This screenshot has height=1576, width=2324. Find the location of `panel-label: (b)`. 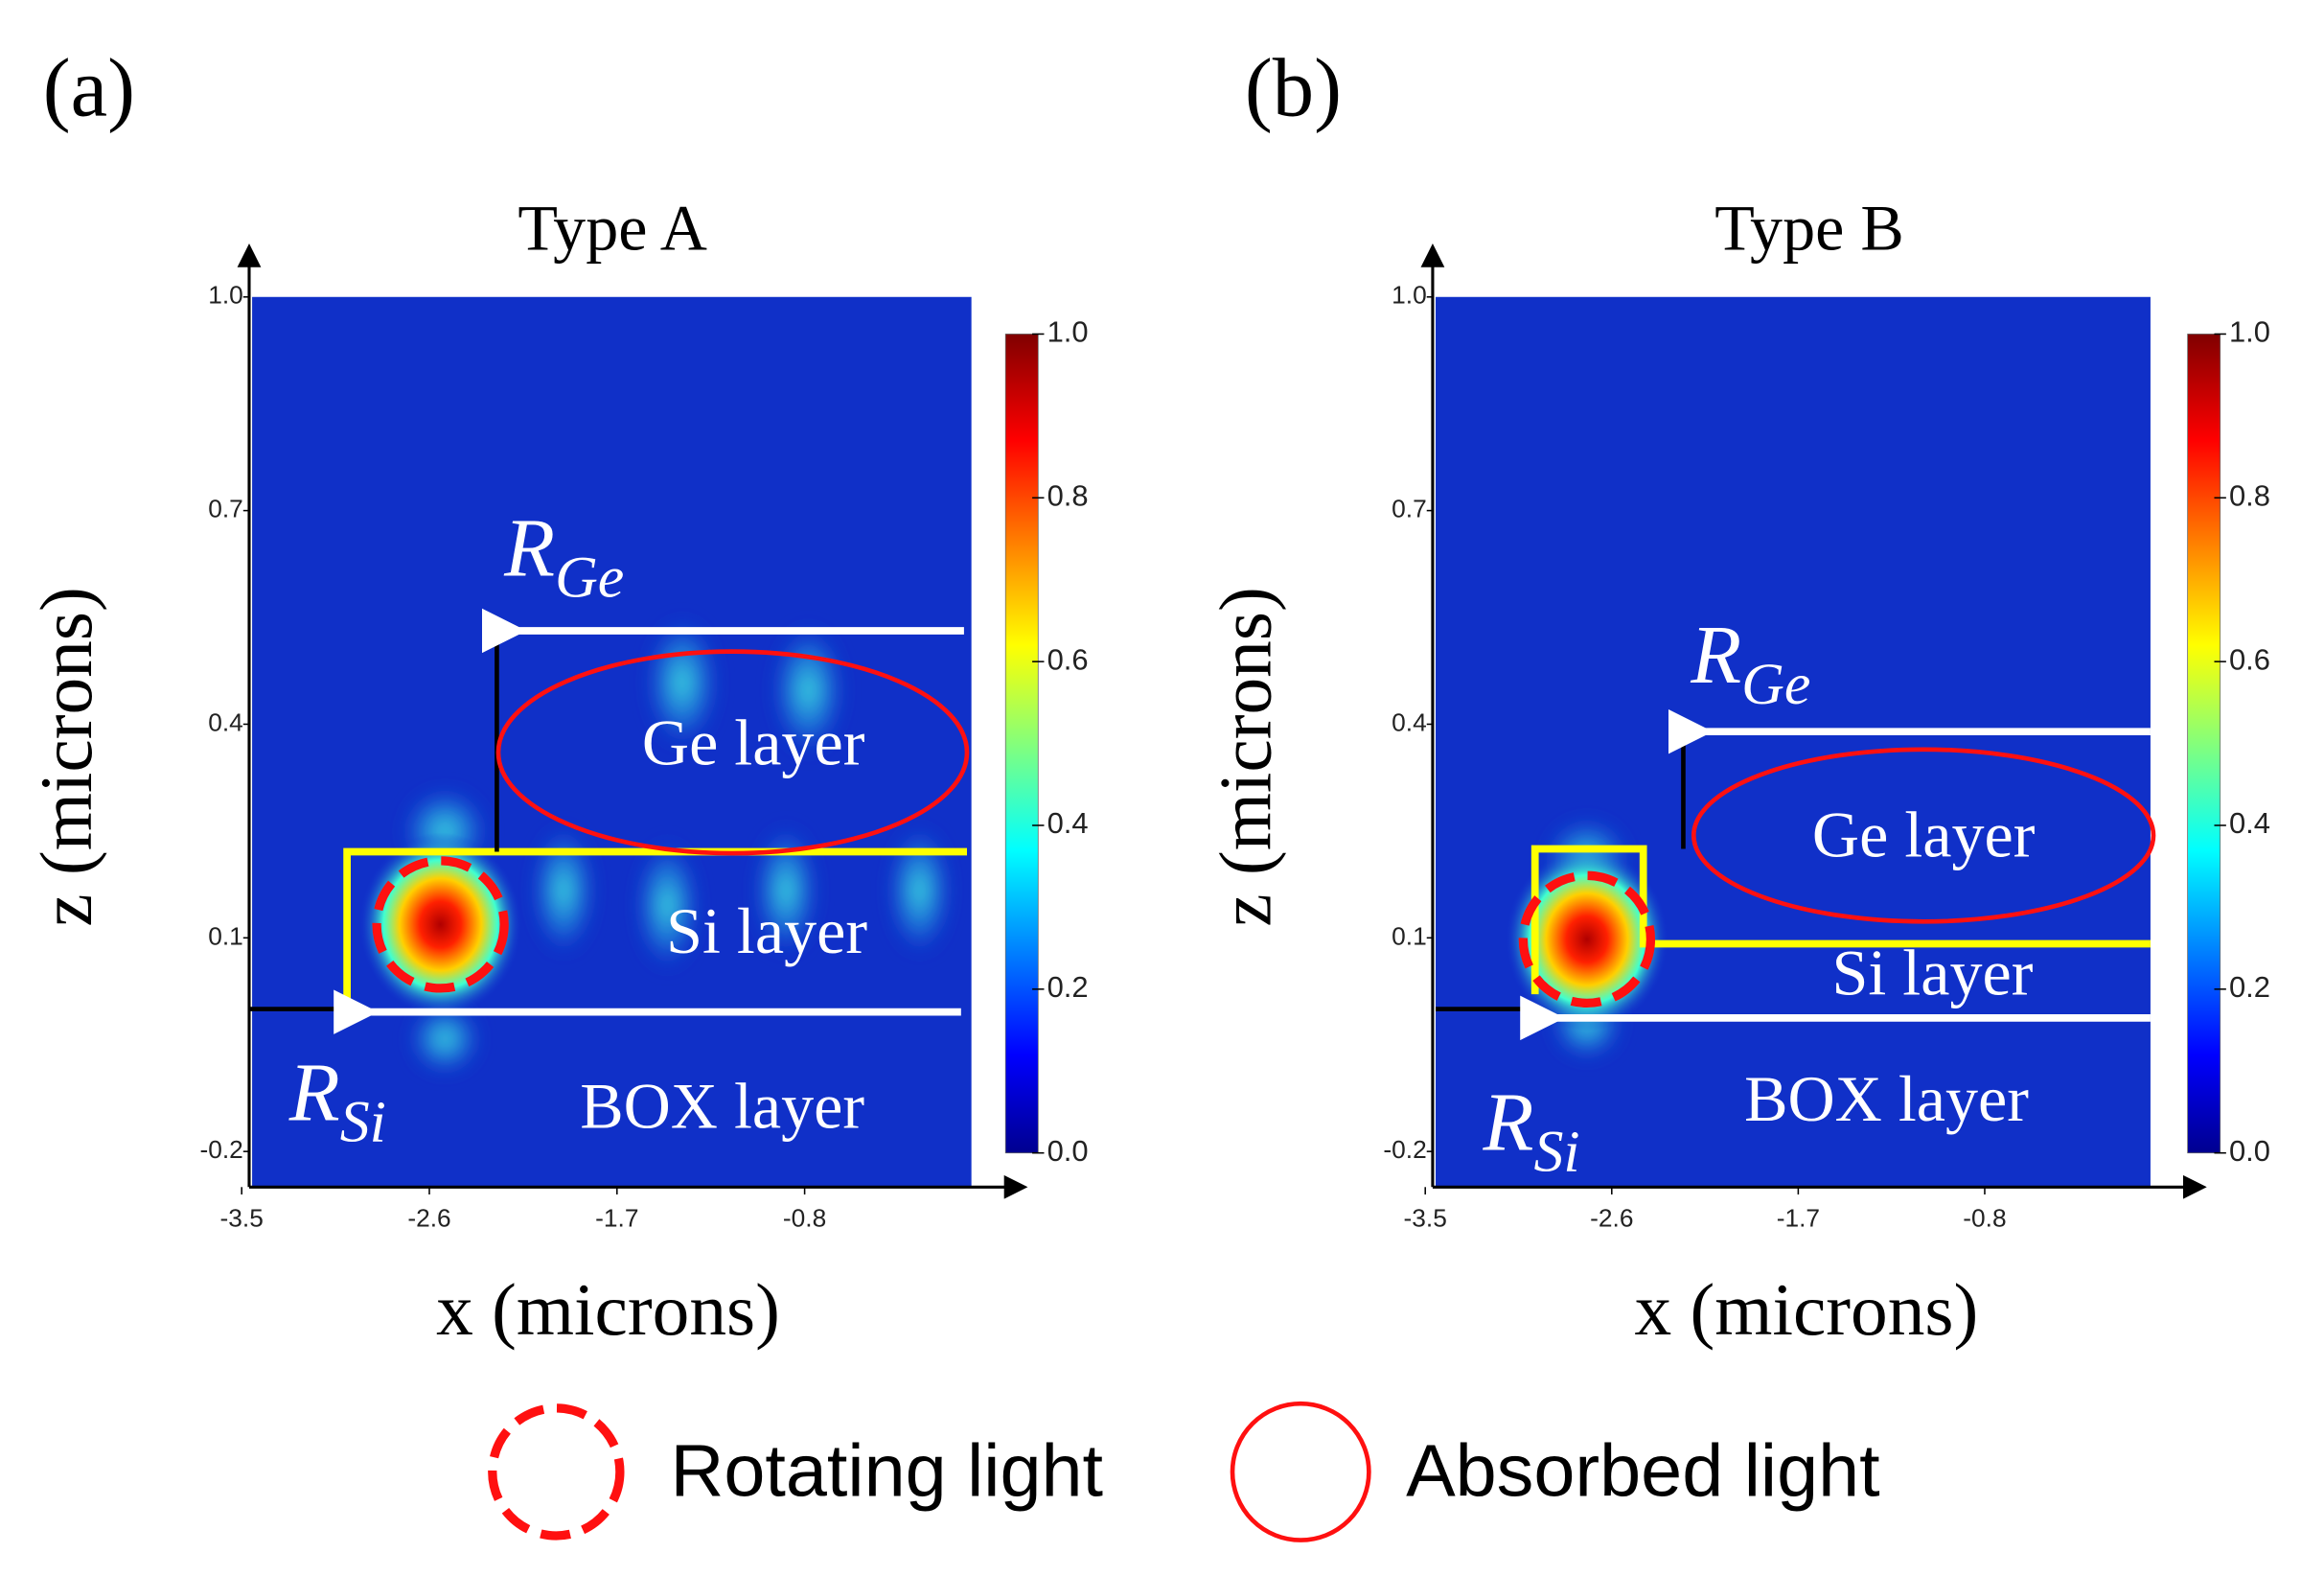

panel-label: (b) is located at coordinates (1293, 88).